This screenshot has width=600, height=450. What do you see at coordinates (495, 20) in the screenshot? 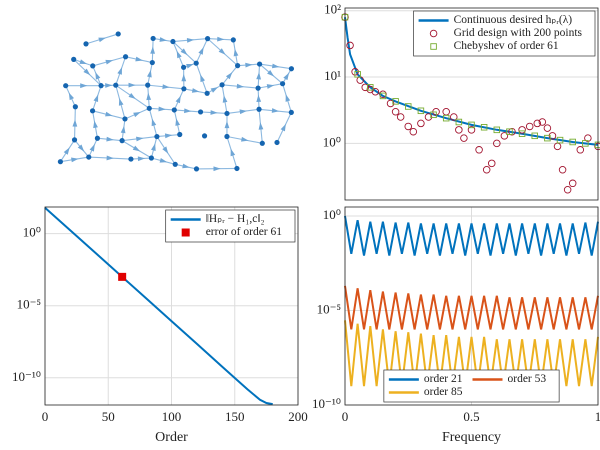
I see `legend-entry: Continuous desired hₚᵣ(λ)` at bounding box center [495, 20].